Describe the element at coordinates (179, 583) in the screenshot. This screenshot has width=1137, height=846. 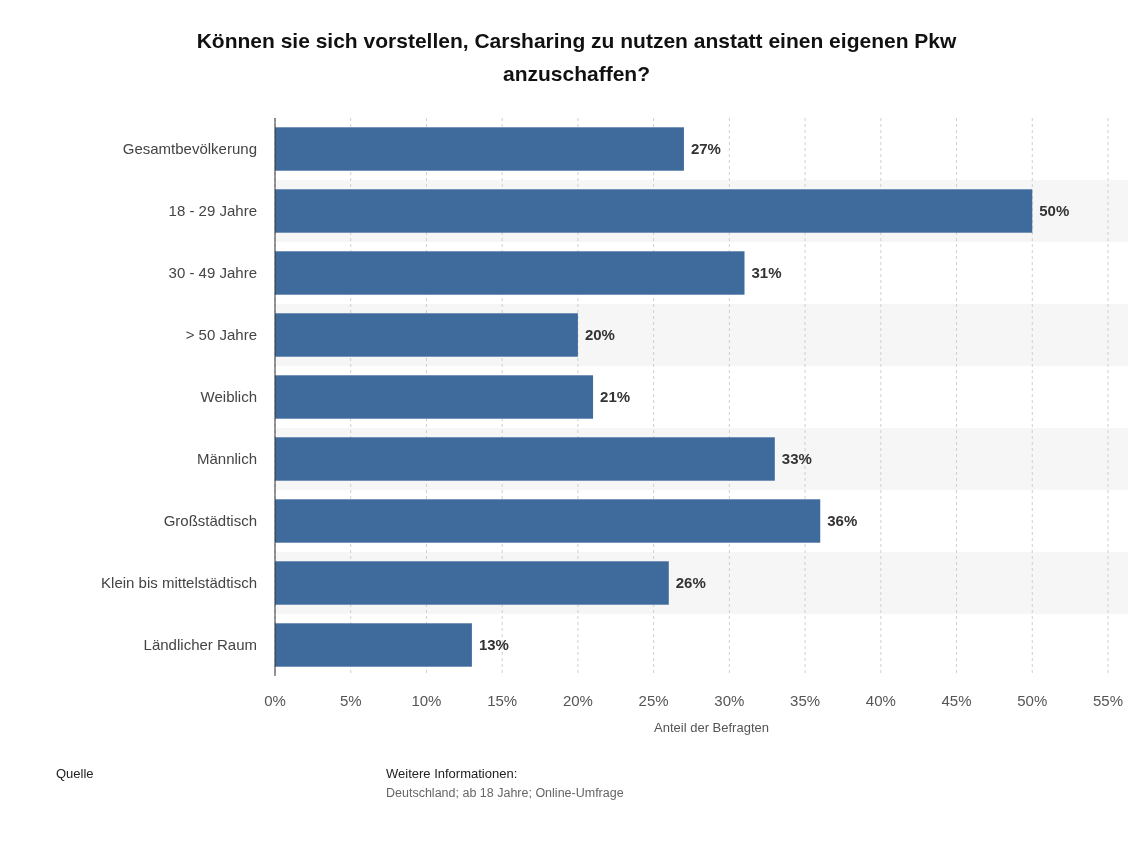
I see `y-tick-label: Klein bis mittelstädtisch` at that location.